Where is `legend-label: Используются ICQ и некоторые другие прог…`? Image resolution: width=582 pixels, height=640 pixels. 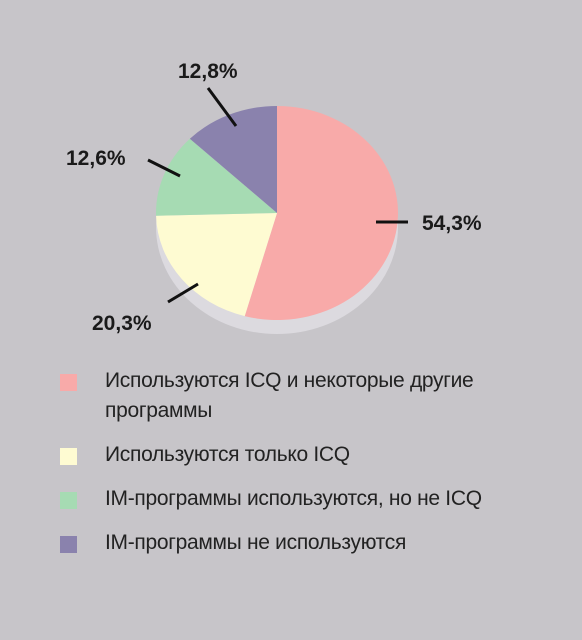 legend-label: Используются ICQ и некоторые другие прог… is located at coordinates (289, 395).